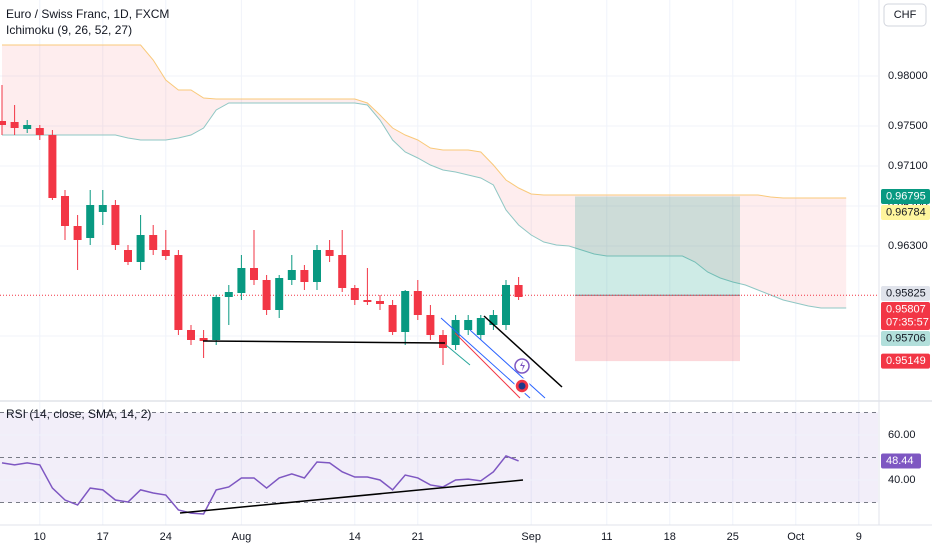  Describe the element at coordinates (87, 14) in the screenshot. I see `chart-title: Euro / Swiss Franc, 1D, FXCM` at that location.